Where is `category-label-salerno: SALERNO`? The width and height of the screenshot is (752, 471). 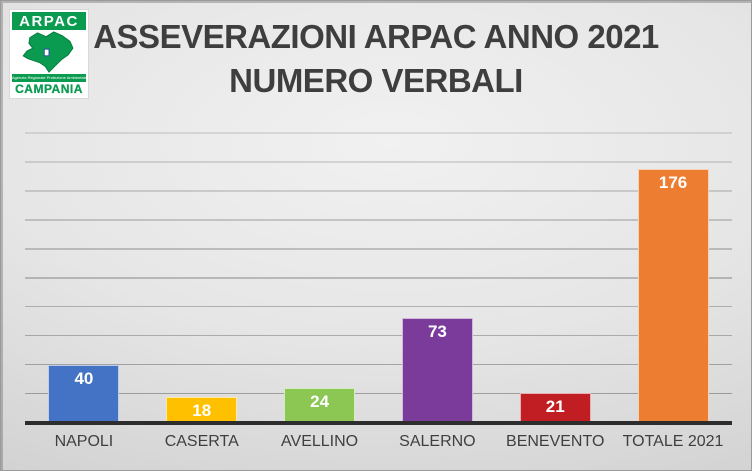 category-label-salerno: SALERNO is located at coordinates (437, 441).